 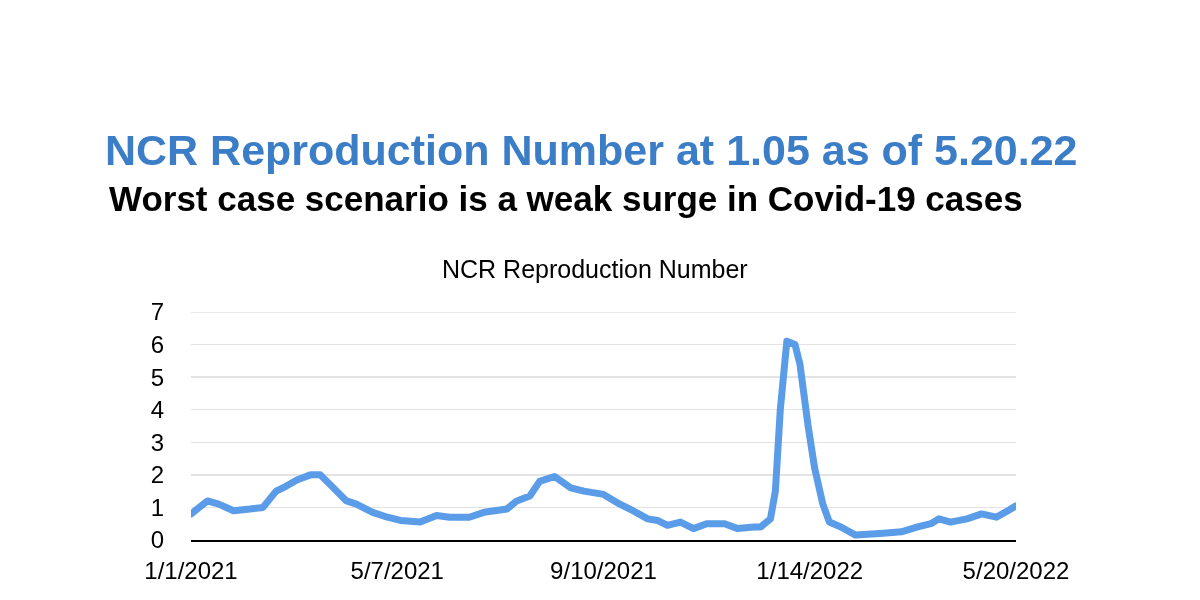 I want to click on x-tick-label: 5/7/2021, so click(x=397, y=570).